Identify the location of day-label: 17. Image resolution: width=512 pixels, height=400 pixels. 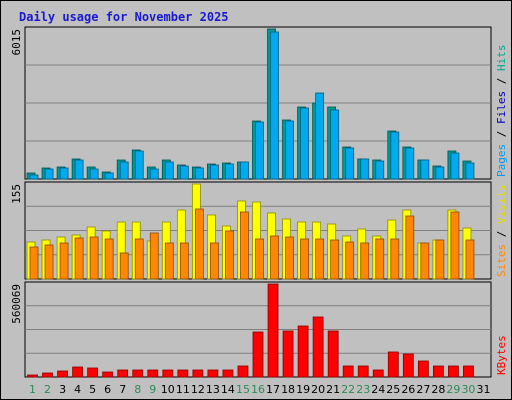
(273, 389).